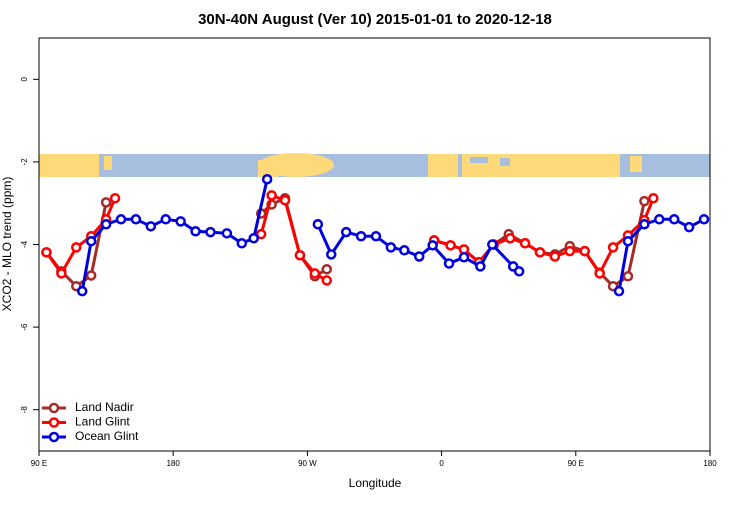  What do you see at coordinates (104, 407) in the screenshot?
I see `legend-label: Land Nadir` at bounding box center [104, 407].